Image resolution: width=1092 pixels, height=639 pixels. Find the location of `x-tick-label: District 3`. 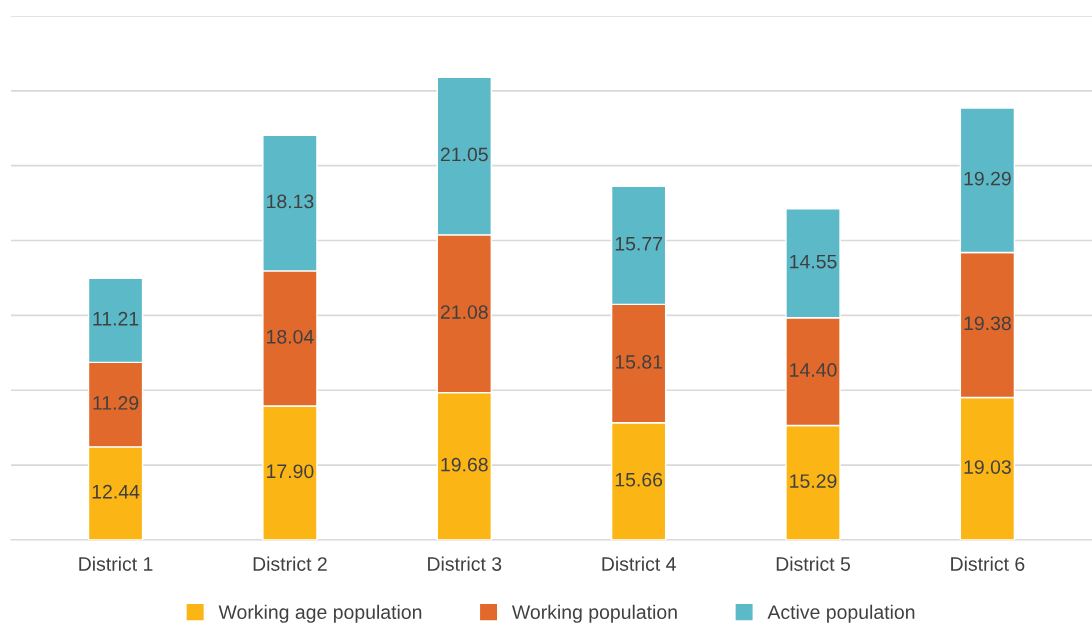

x-tick-label: District 3 is located at coordinates (465, 563).